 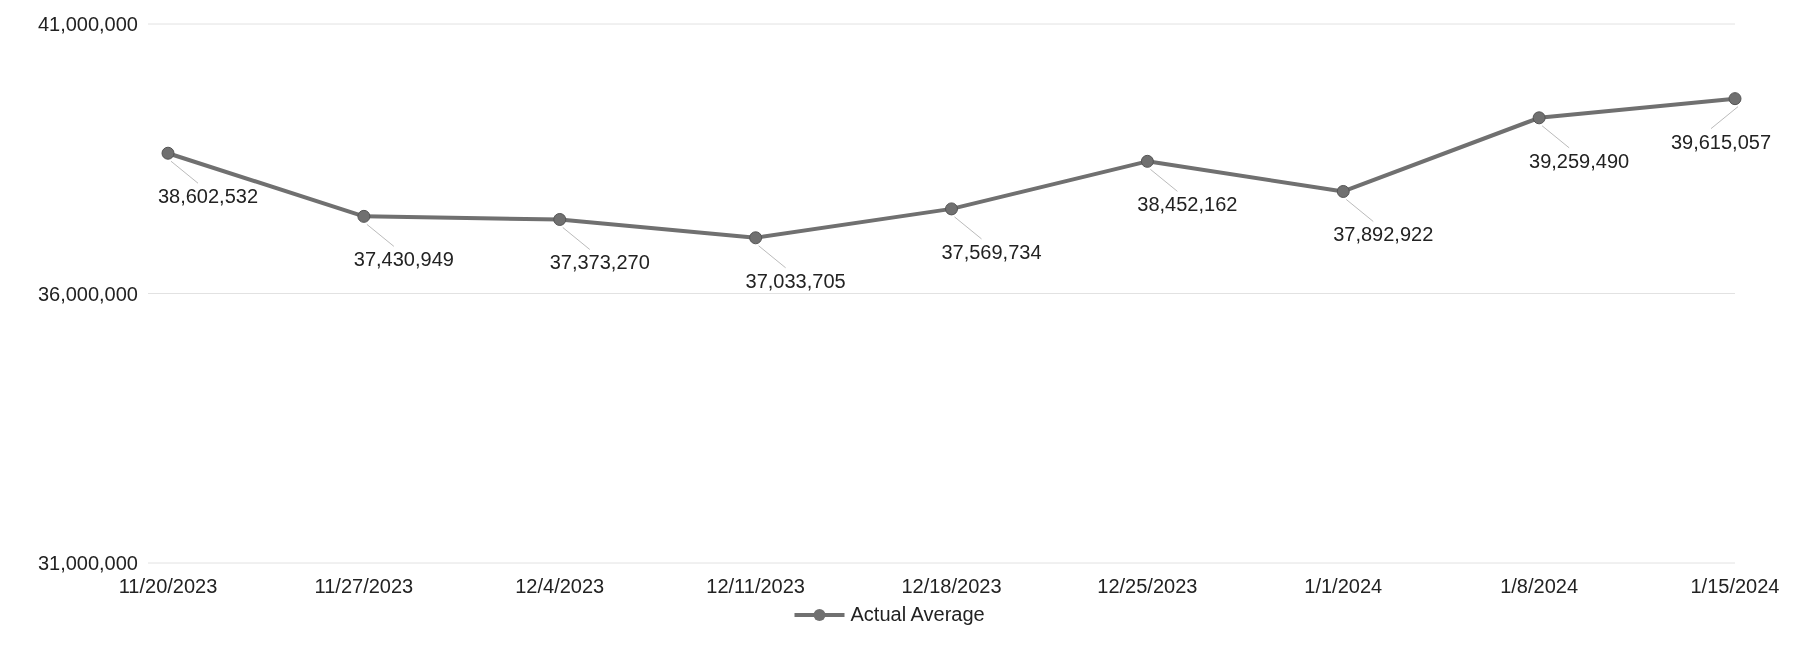 What do you see at coordinates (1383, 234) in the screenshot?
I see `data-label: 37,892,922` at bounding box center [1383, 234].